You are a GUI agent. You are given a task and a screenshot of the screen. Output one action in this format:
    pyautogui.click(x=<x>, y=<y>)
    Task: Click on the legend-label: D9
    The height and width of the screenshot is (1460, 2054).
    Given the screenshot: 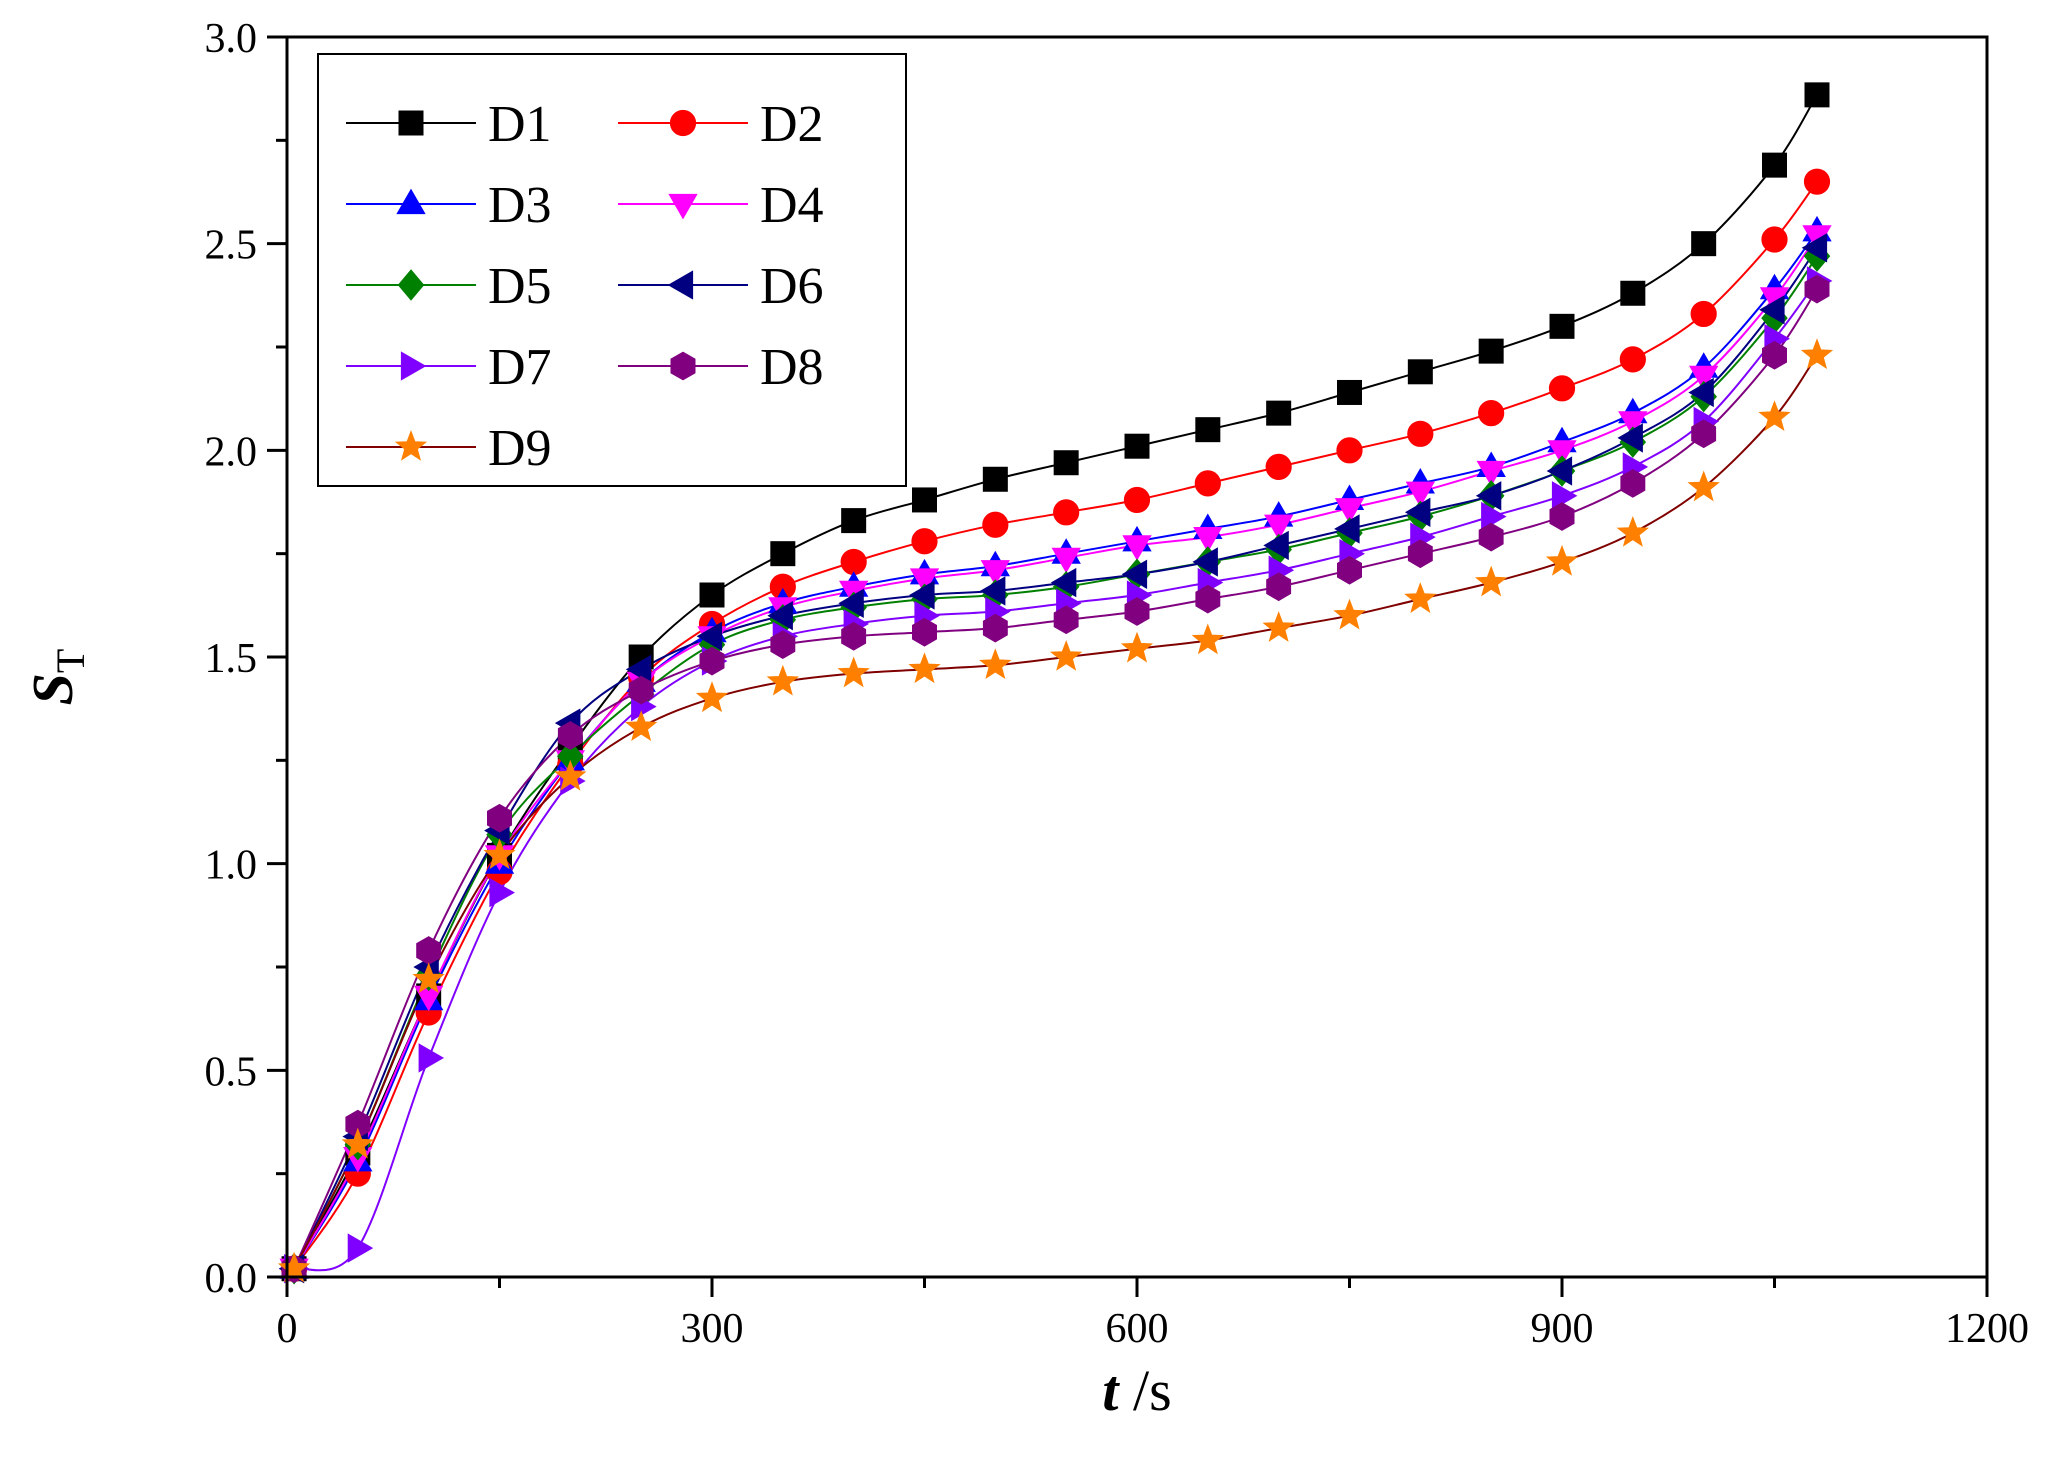 What is the action you would take?
    pyautogui.click(x=520, y=448)
    